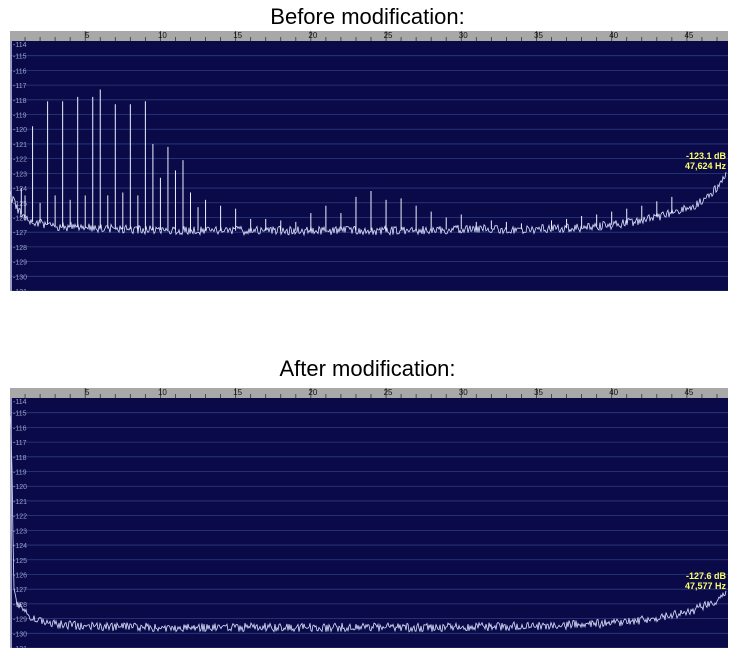 This screenshot has width=735, height=665. Describe the element at coordinates (367, 16) in the screenshot. I see `before-panel-title: Before modification:` at that location.